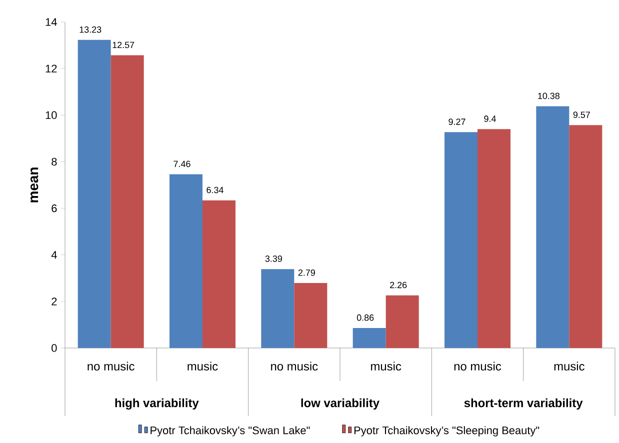  Describe the element at coordinates (490, 119) in the screenshot. I see `data-label: 9.4` at that location.